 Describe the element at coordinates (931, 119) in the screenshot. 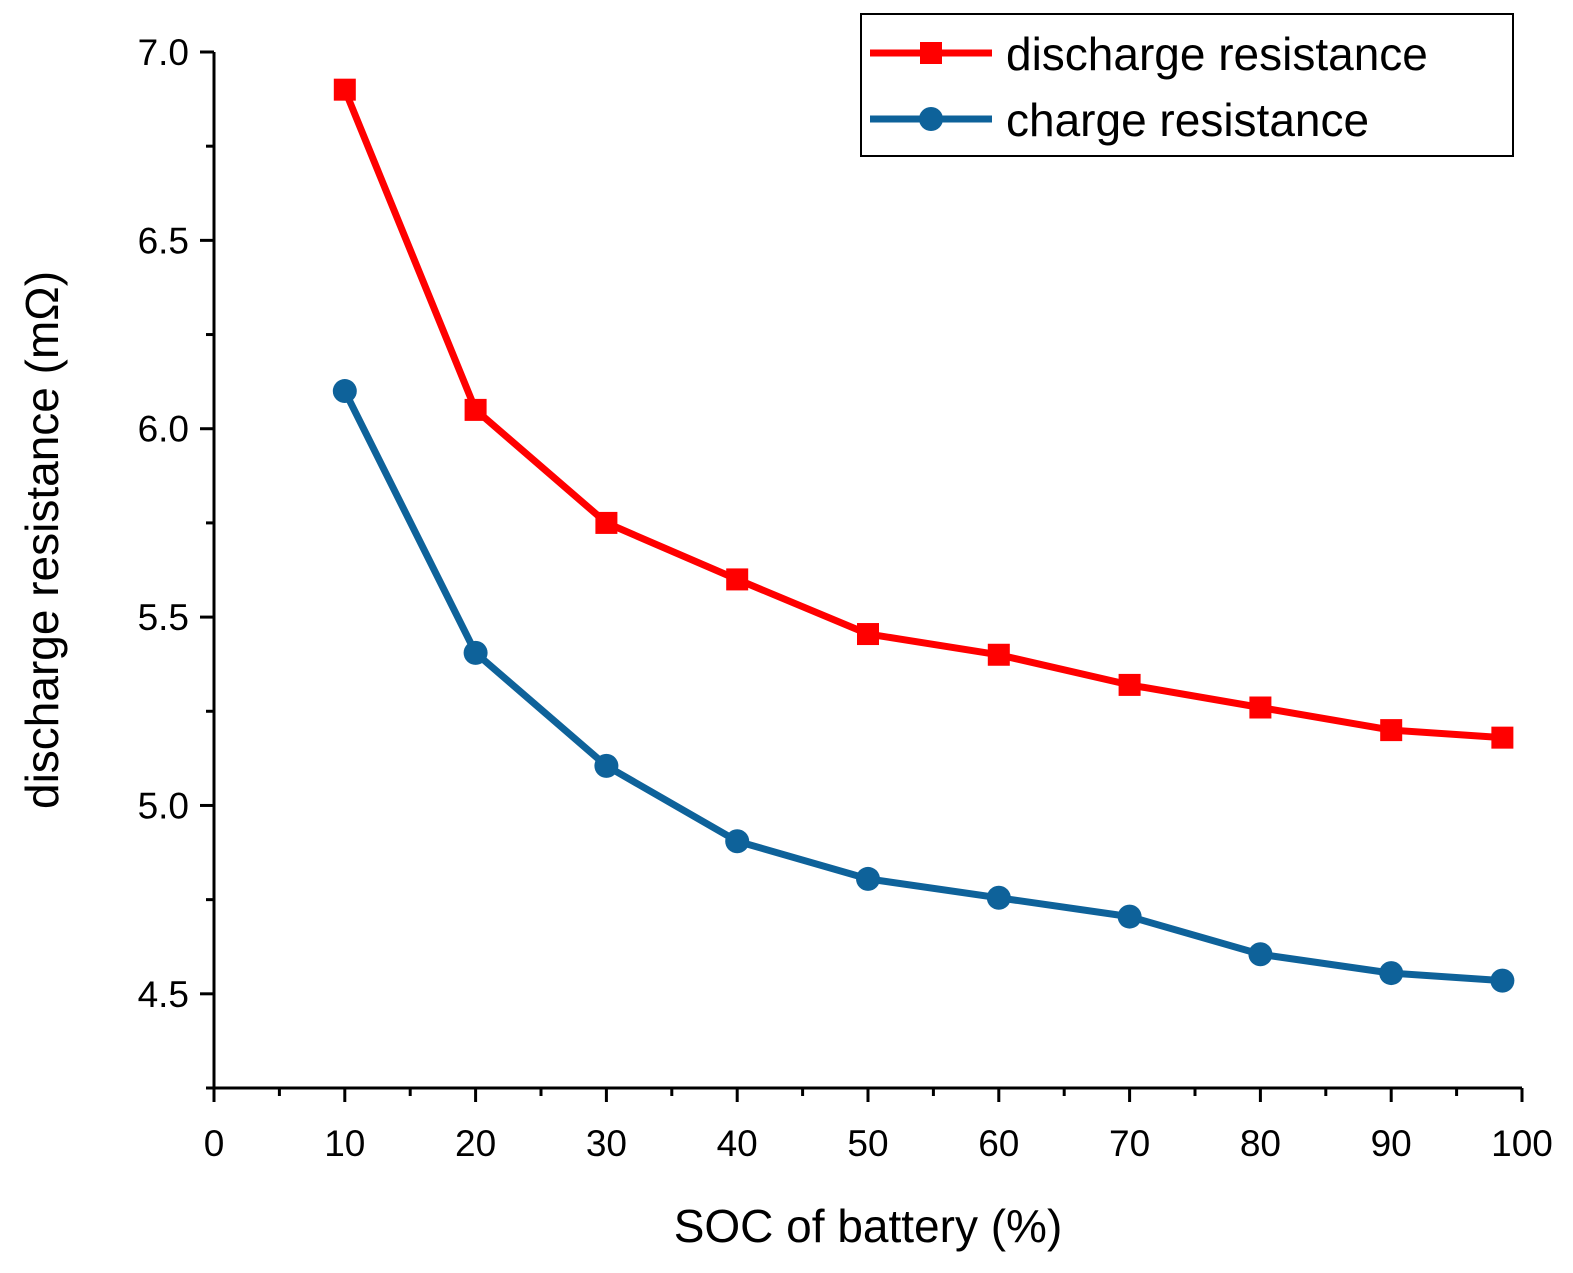

I see `legend-marker-charge` at that location.